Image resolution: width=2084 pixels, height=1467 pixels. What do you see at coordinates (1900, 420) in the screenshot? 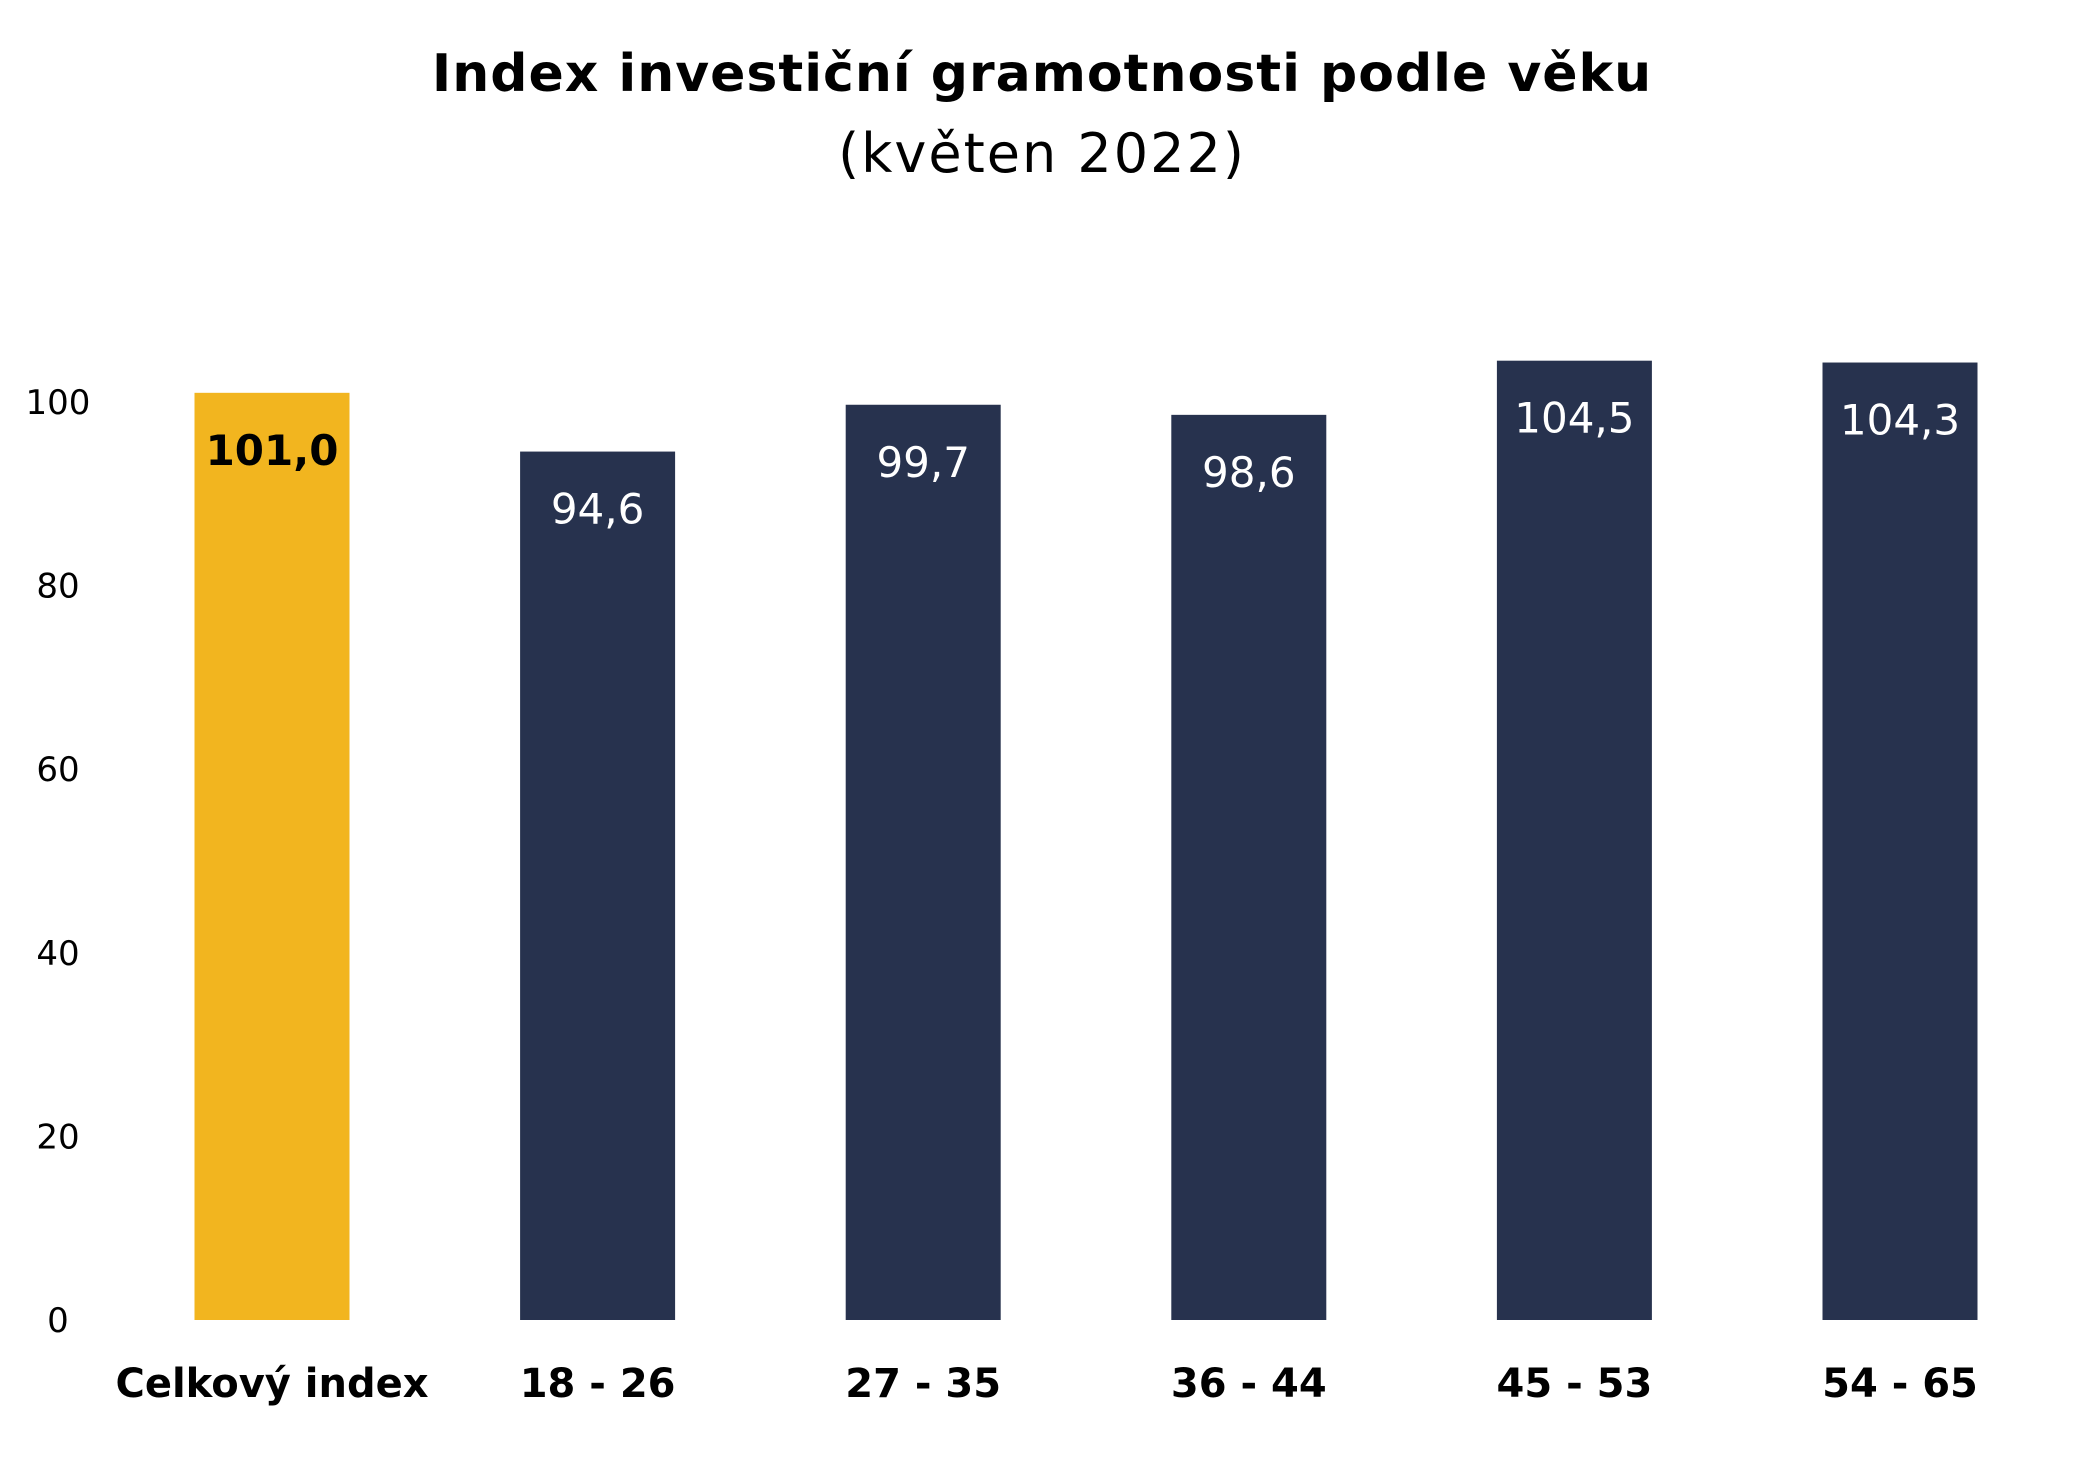
I see `data-label-5: 104,3` at bounding box center [1900, 420].